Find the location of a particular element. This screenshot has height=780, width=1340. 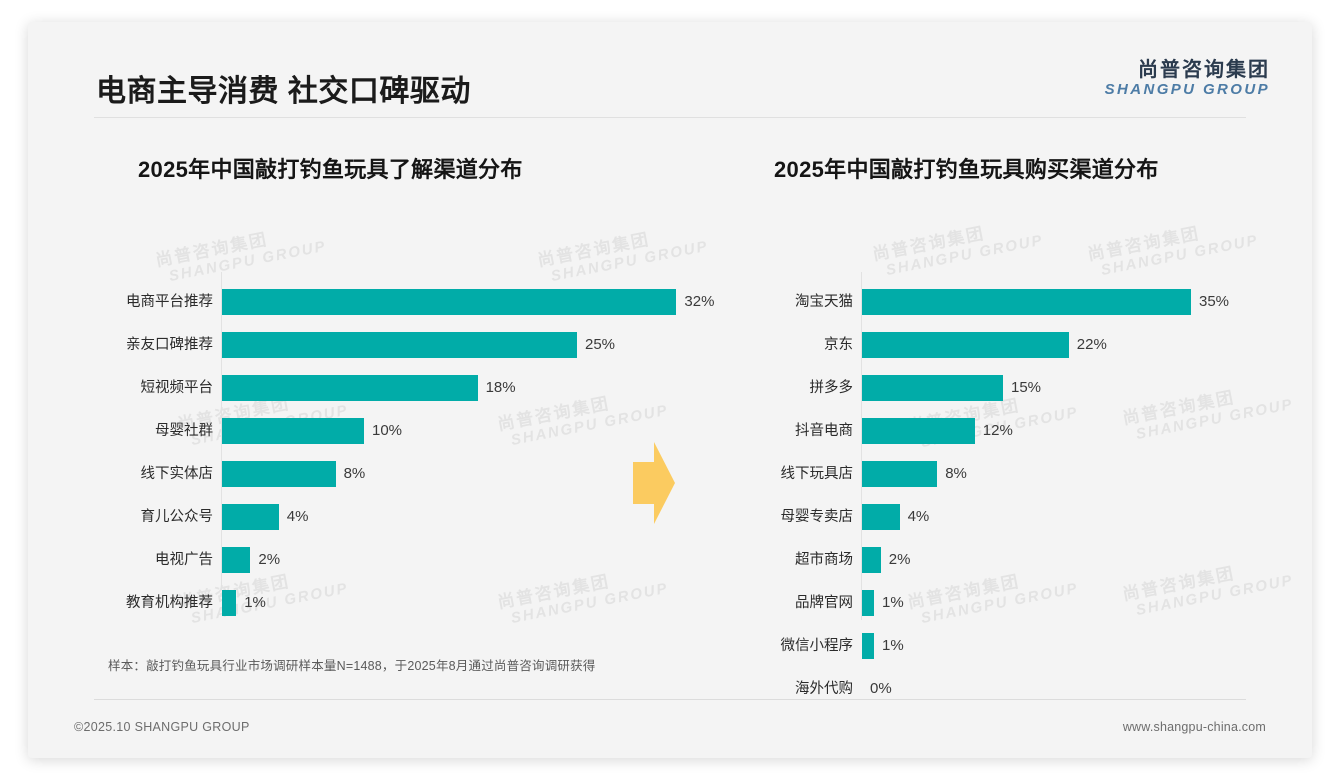

bar-row: 教育机构推荐 1% is located at coordinates (399, 602).